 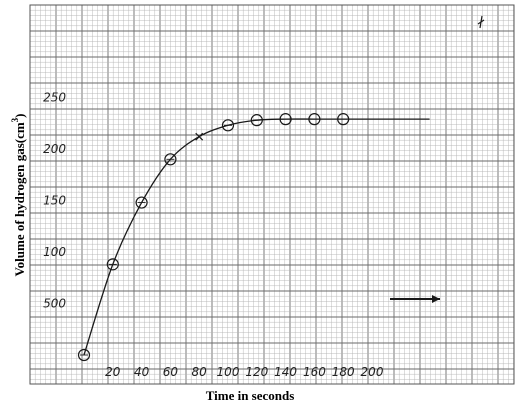 I want to click on x-tick-label: 180, so click(x=343, y=372).